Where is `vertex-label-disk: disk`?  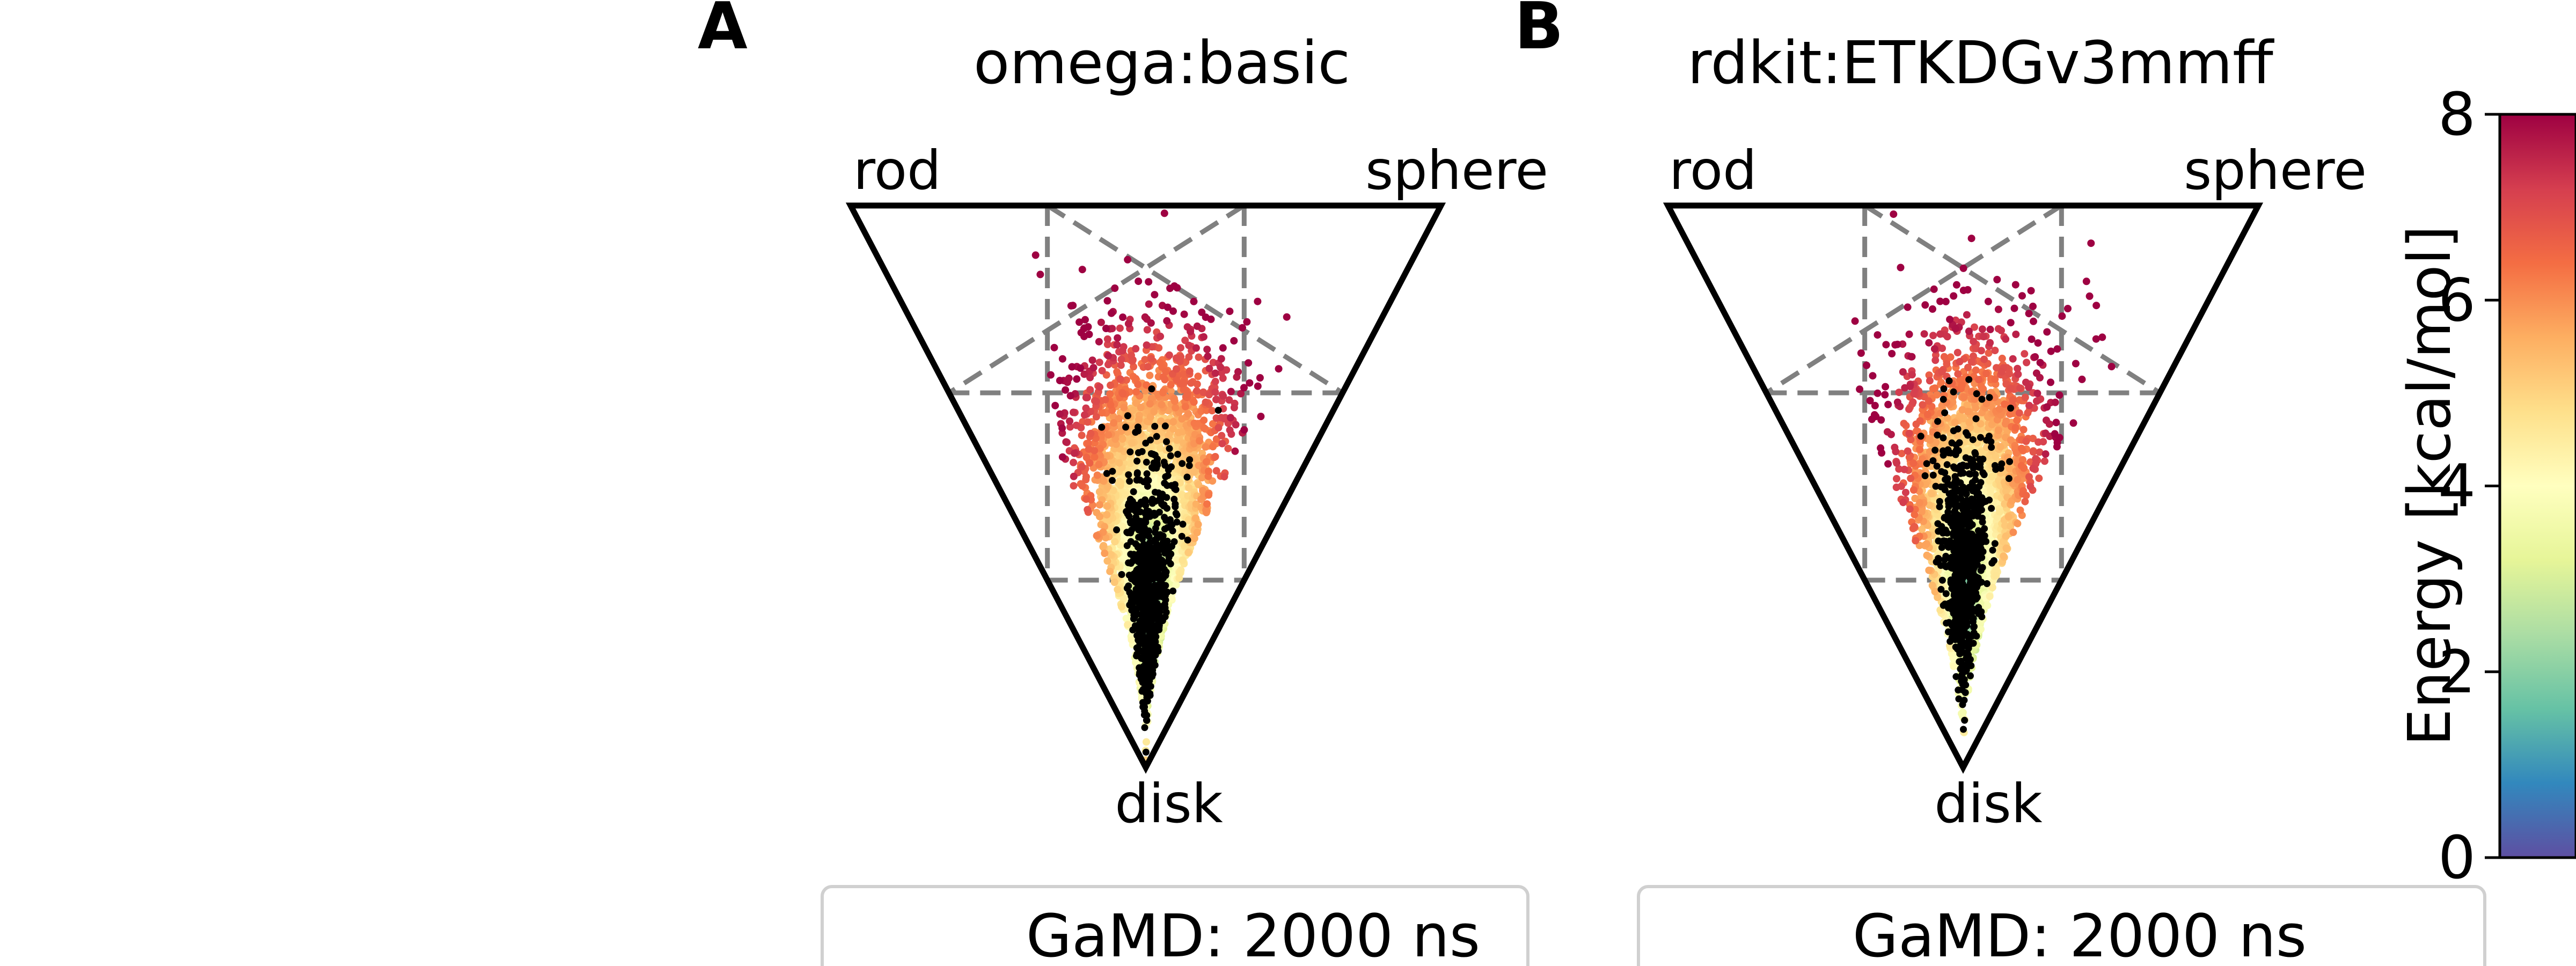 vertex-label-disk: disk is located at coordinates (1169, 803).